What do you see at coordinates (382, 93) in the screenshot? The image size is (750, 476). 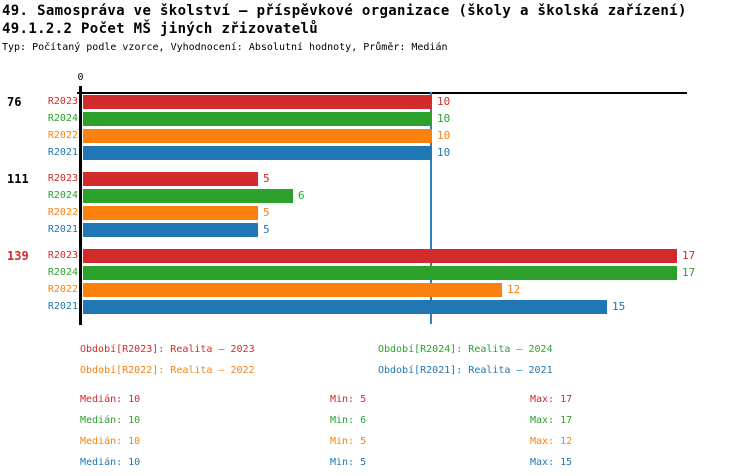 I see `x-axis-top-line` at bounding box center [382, 93].